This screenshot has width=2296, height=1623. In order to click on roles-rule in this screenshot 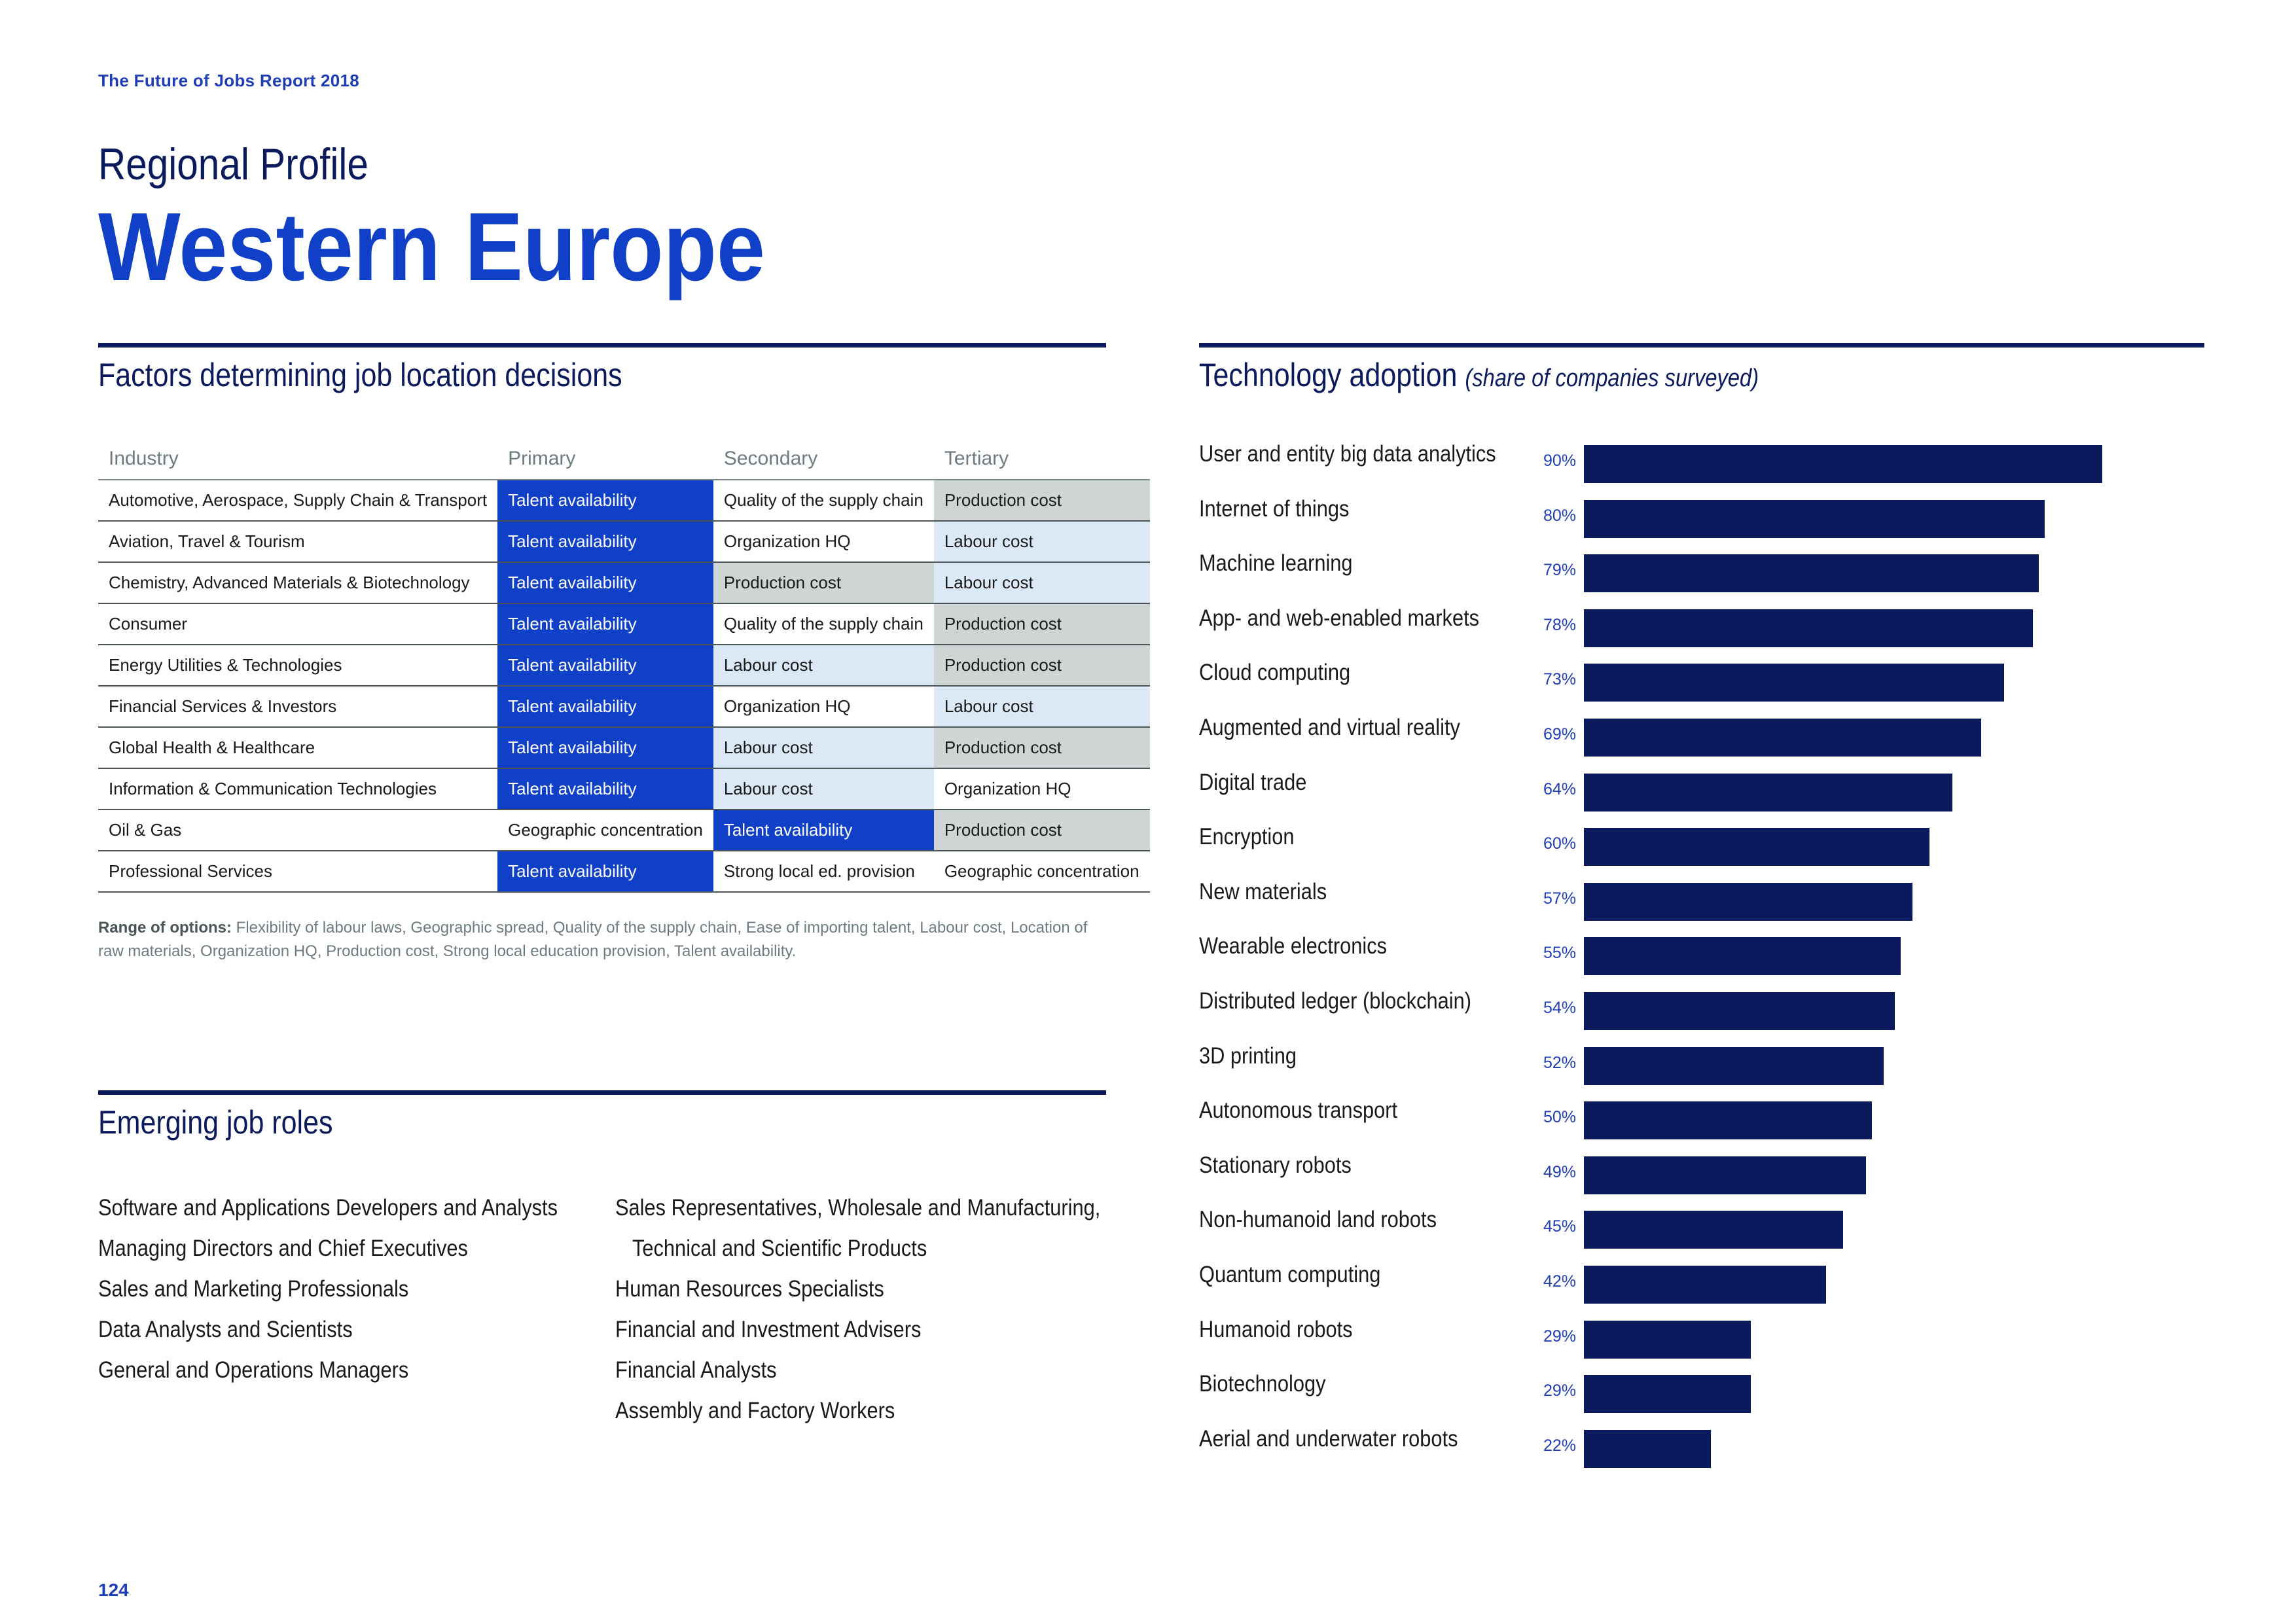, I will do `click(602, 1092)`.